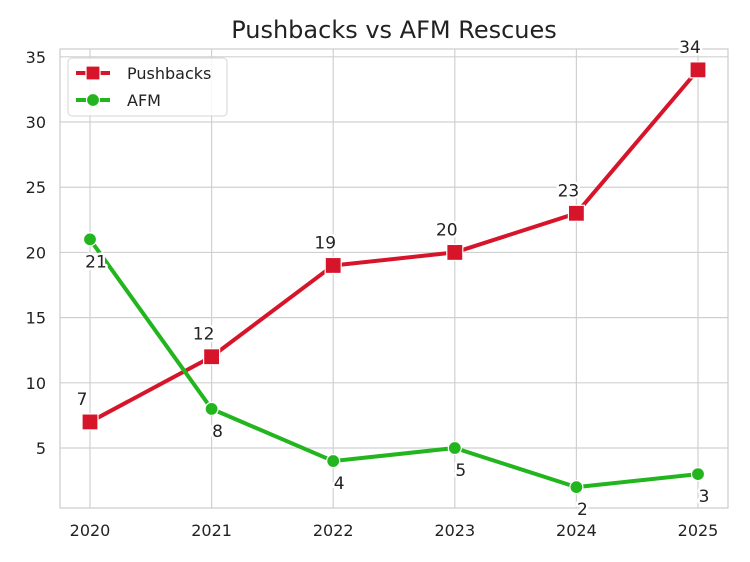 The image size is (750, 562). What do you see at coordinates (333, 461) in the screenshot?
I see `marker-afm-2022` at bounding box center [333, 461].